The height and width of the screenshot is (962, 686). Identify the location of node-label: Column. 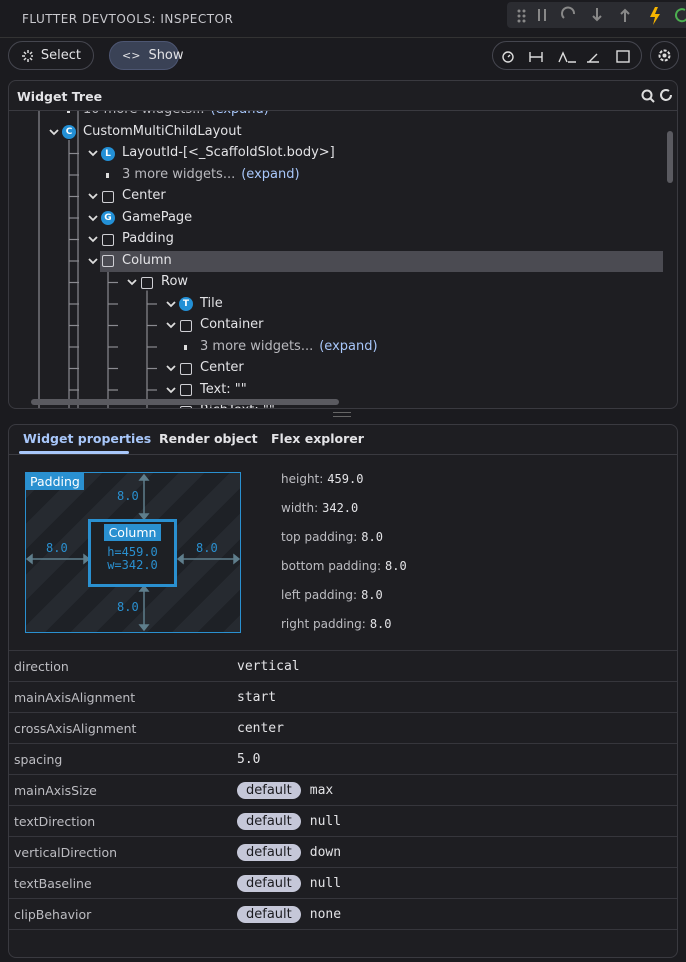
(147, 260).